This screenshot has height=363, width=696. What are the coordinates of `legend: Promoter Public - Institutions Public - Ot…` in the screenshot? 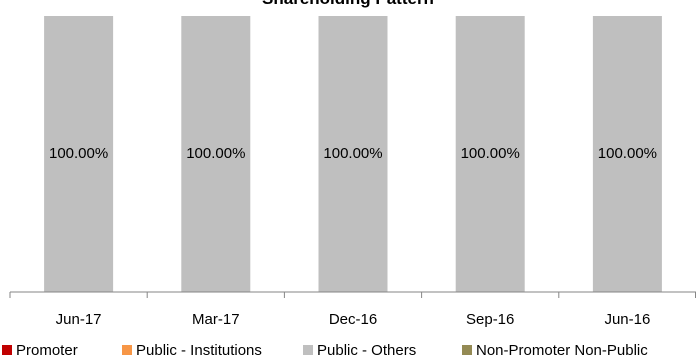 It's located at (325, 350).